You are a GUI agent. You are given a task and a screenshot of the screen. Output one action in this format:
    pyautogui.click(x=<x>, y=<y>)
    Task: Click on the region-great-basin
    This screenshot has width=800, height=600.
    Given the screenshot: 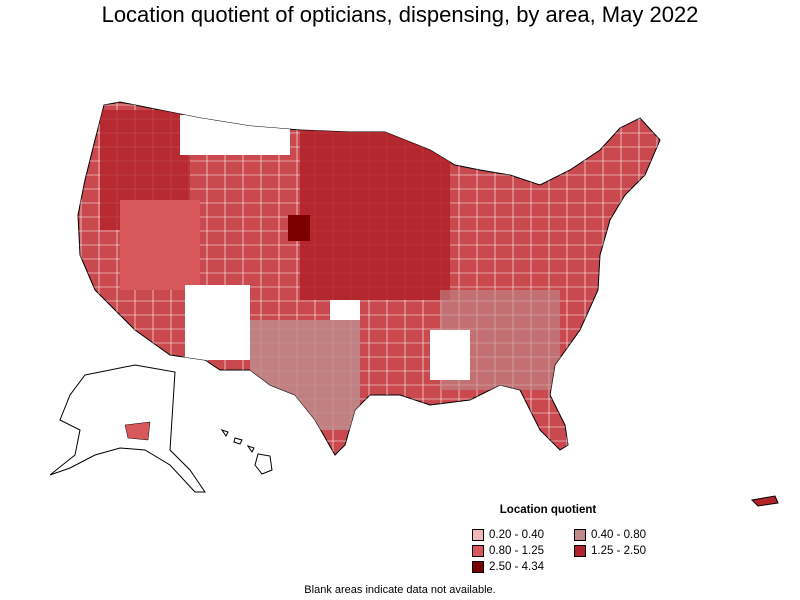 What is the action you would take?
    pyautogui.click(x=160, y=245)
    